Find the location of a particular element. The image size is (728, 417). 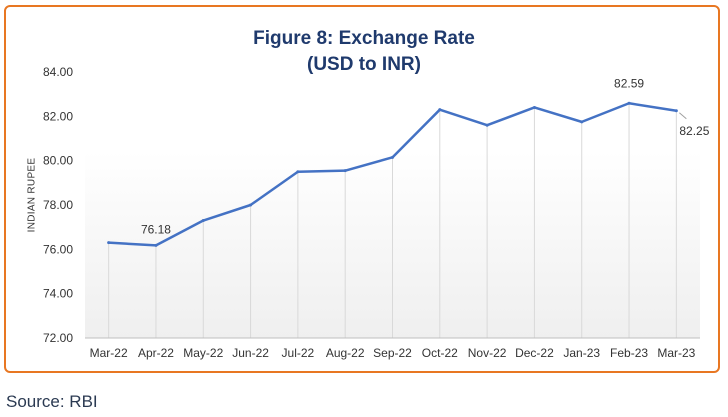

chart-title-line1: Figure 8: Exchange Rate is located at coordinates (364, 38).